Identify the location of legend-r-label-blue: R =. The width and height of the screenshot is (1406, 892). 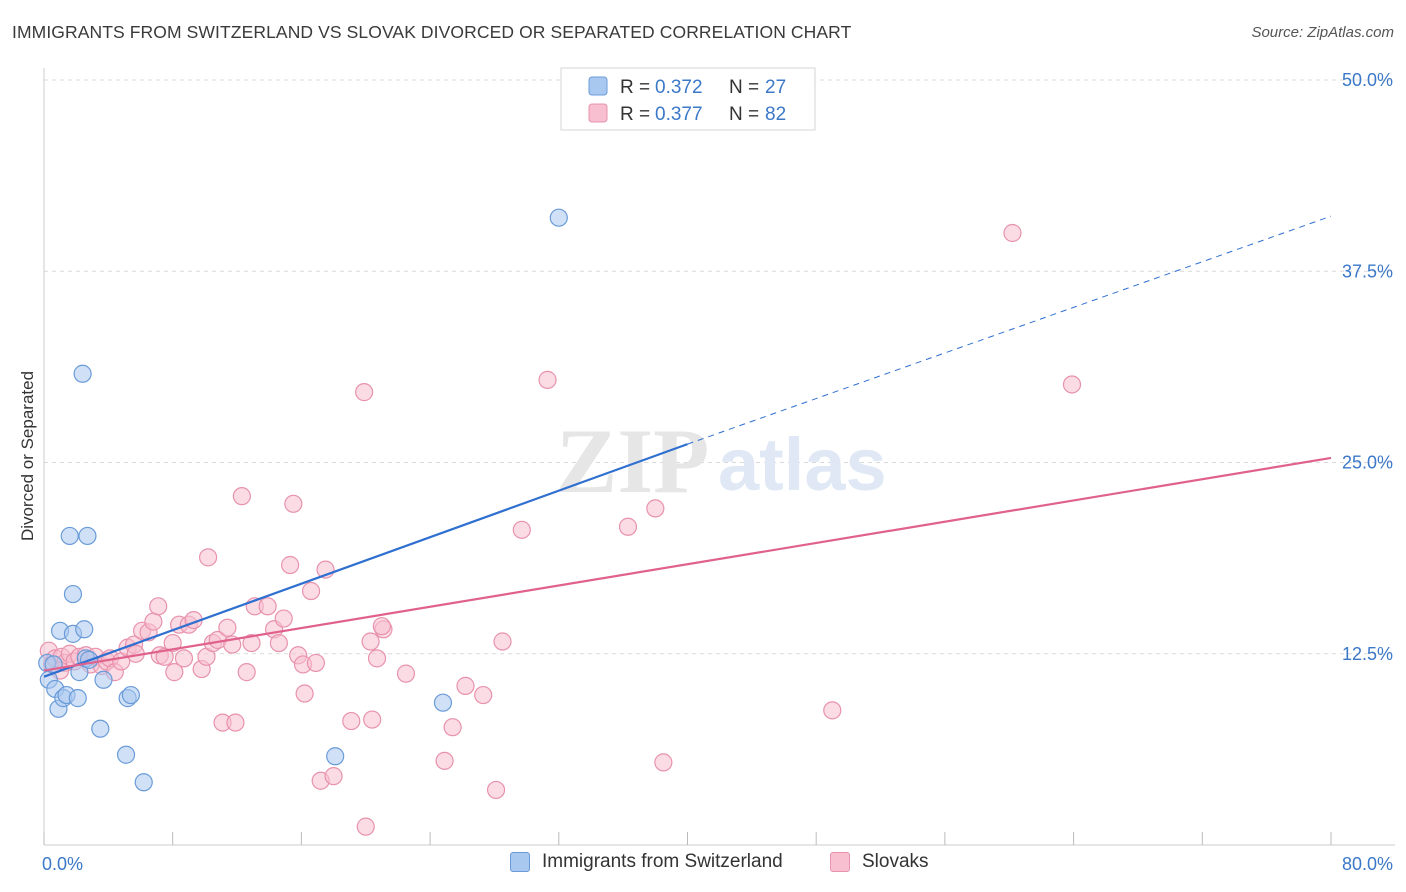
(635, 87).